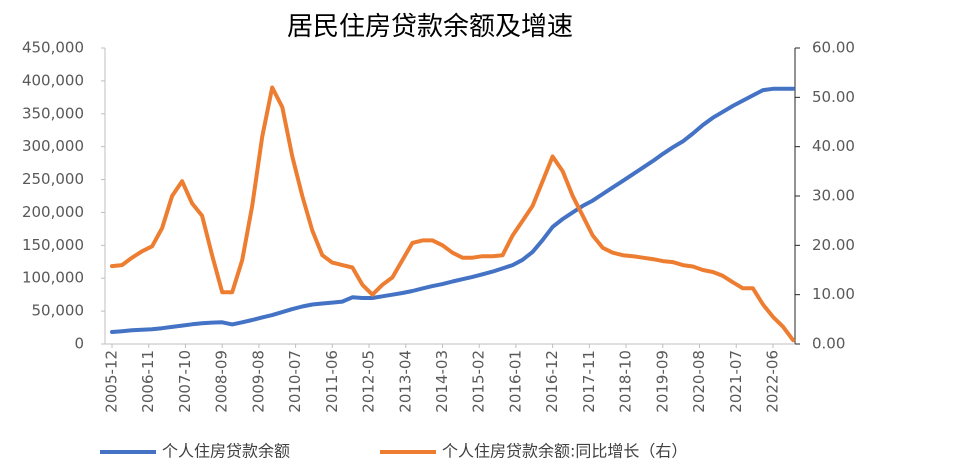 This screenshot has height=468, width=968. Describe the element at coordinates (53, 278) in the screenshot. I see `y-tick-label: 100,000` at that location.